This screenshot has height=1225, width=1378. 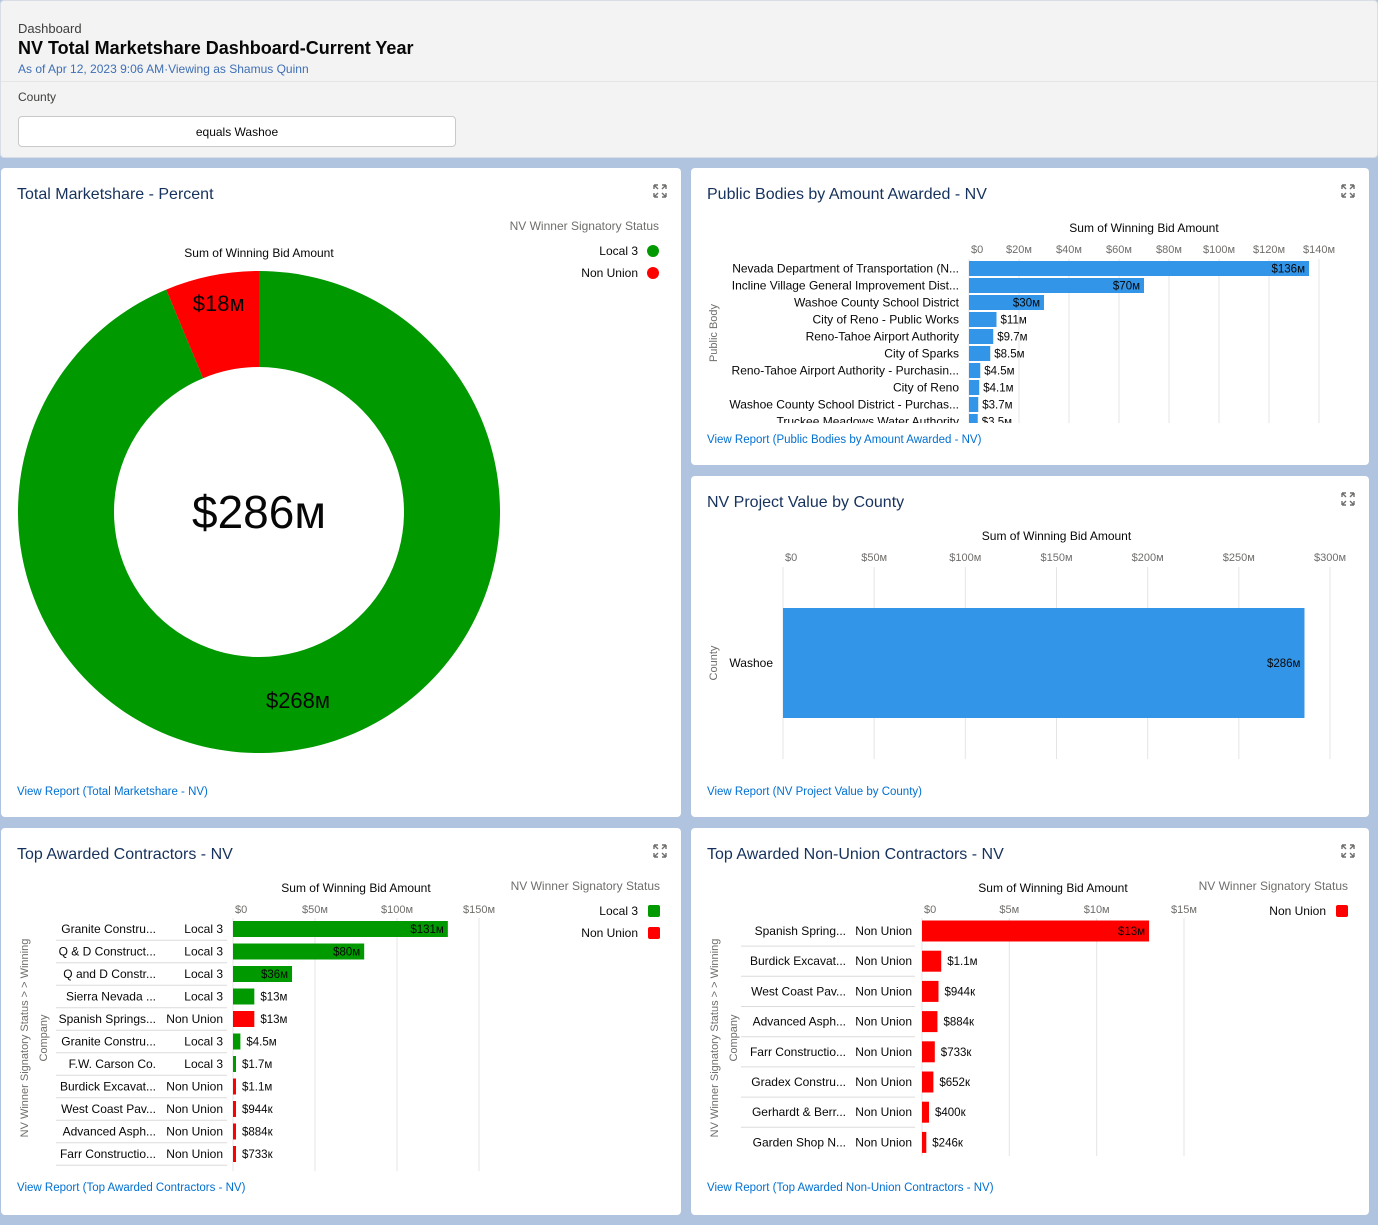 I want to click on data-label: $3.7м, so click(x=997, y=406).